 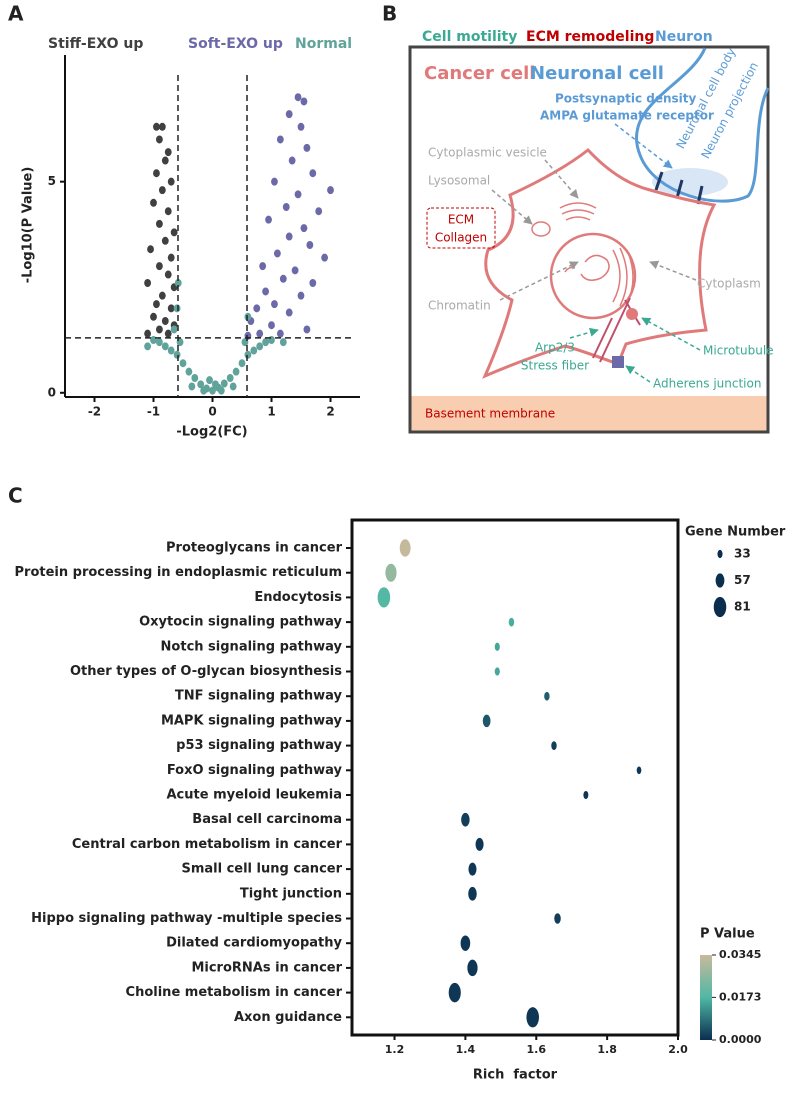 What do you see at coordinates (541, 229) in the screenshot?
I see `lysosome-shape` at bounding box center [541, 229].